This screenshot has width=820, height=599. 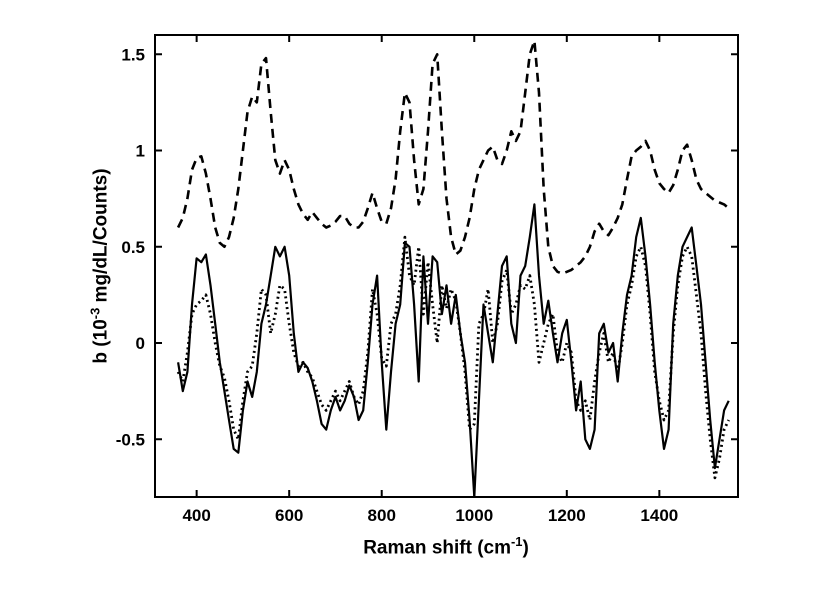 What do you see at coordinates (525, 548) in the screenshot?
I see `x-axis-label-close: )` at bounding box center [525, 548].